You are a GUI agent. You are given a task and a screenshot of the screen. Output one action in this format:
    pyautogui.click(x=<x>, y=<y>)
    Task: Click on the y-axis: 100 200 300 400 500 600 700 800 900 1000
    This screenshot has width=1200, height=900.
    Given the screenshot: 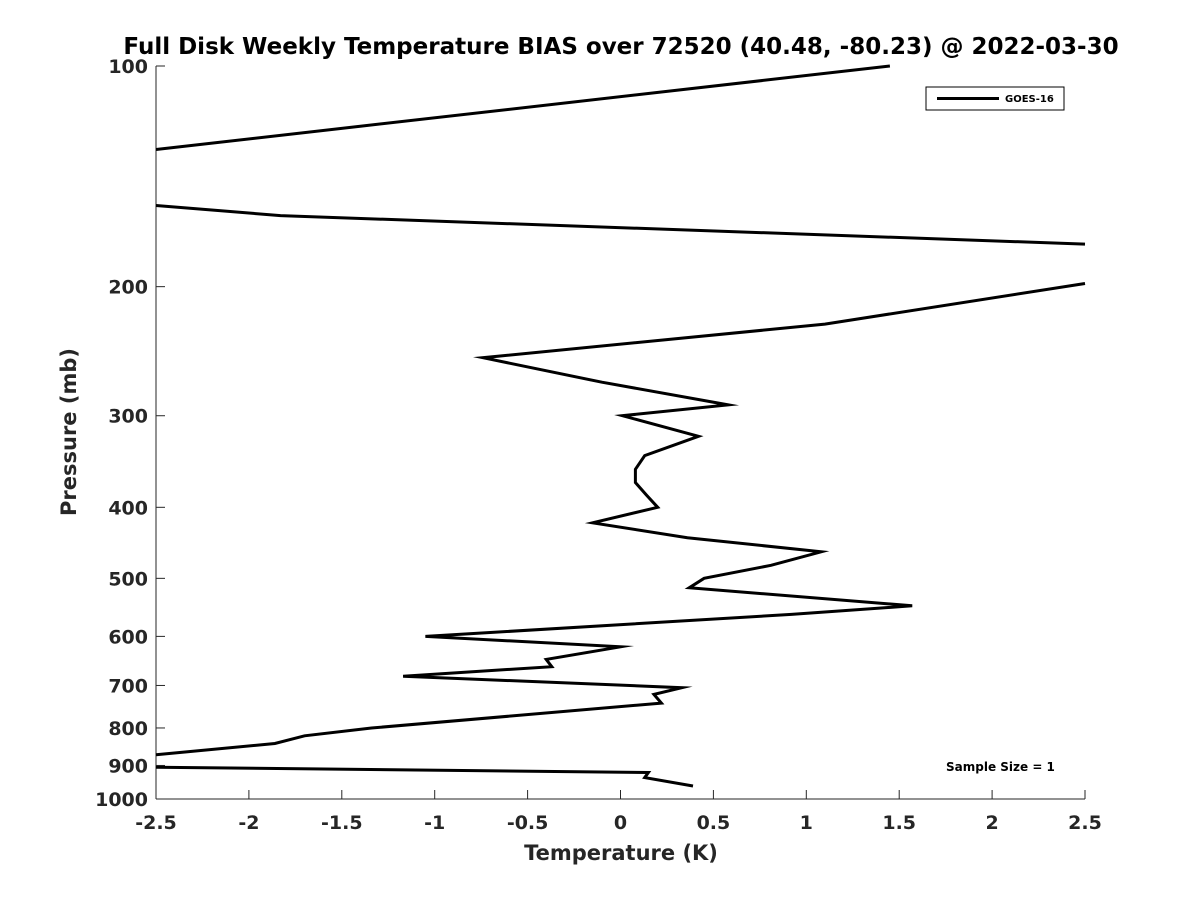 What is the action you would take?
    pyautogui.click(x=130, y=433)
    